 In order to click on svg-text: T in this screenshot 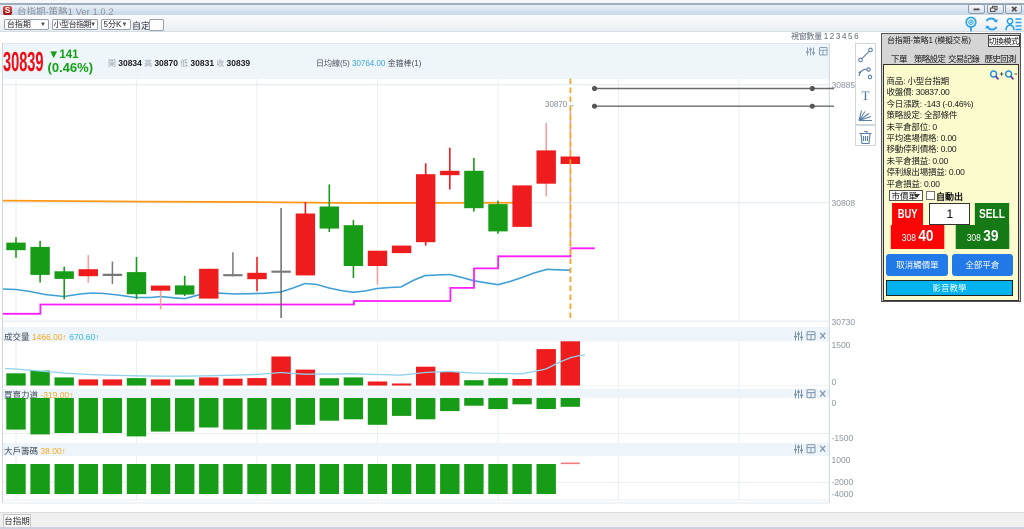, I will do `click(865, 95)`.